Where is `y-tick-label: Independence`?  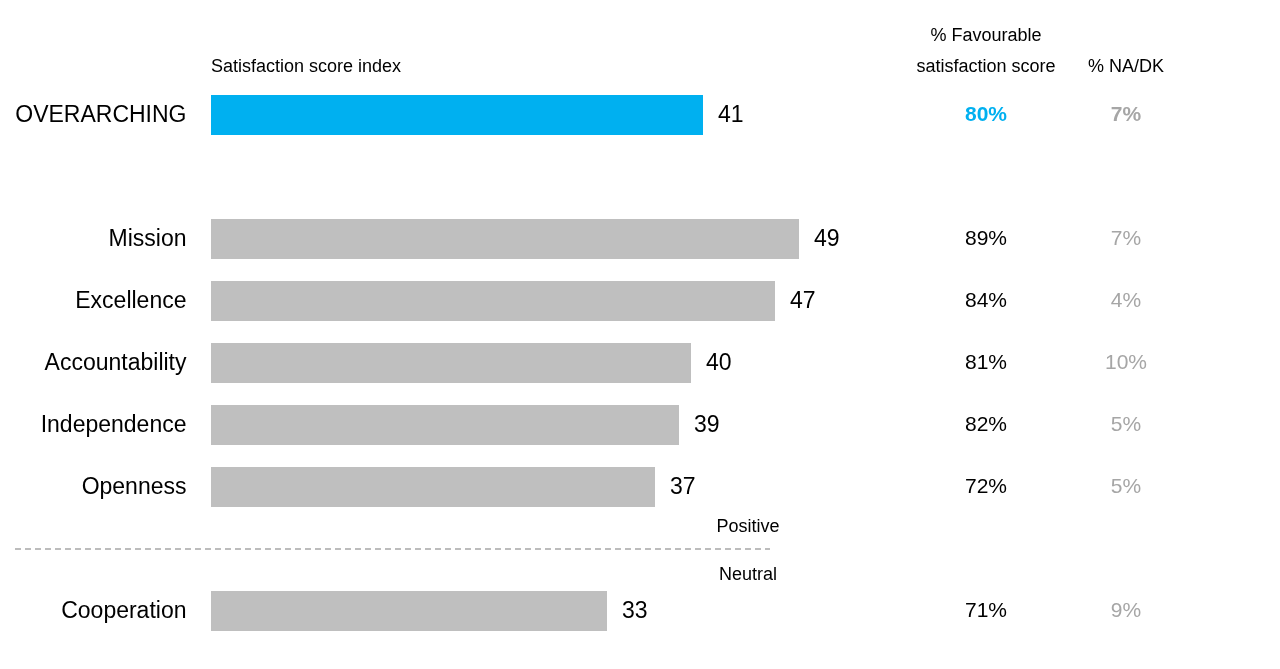 y-tick-label: Independence is located at coordinates (113, 424).